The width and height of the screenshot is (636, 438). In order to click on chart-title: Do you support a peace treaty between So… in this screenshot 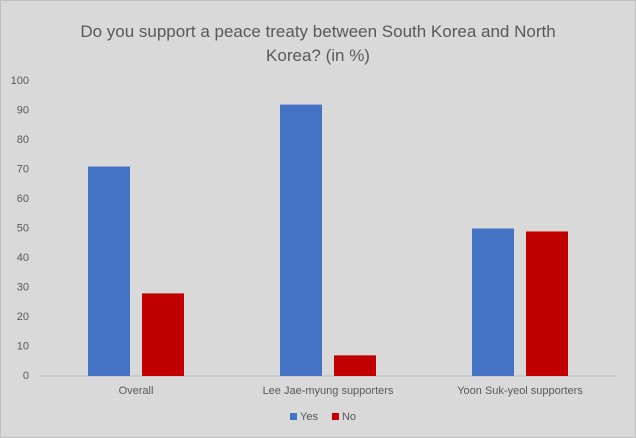, I will do `click(318, 43)`.